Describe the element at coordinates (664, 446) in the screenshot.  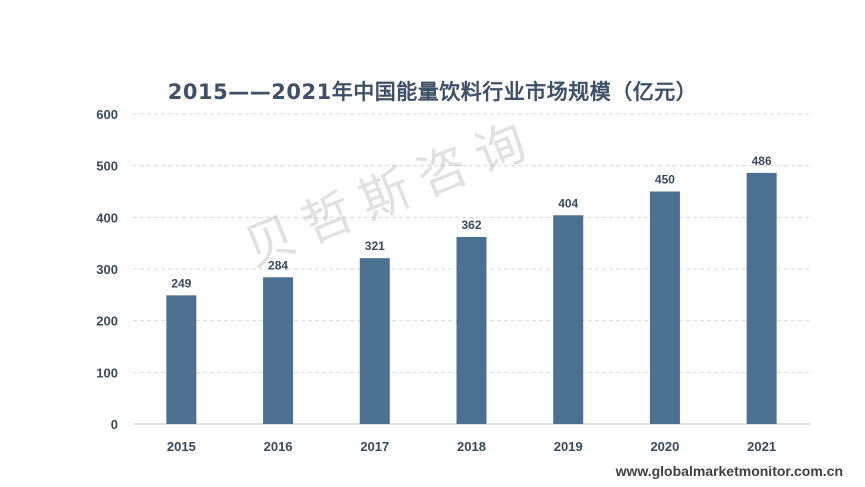
I see `x-tick-label-2020: 2020` at that location.